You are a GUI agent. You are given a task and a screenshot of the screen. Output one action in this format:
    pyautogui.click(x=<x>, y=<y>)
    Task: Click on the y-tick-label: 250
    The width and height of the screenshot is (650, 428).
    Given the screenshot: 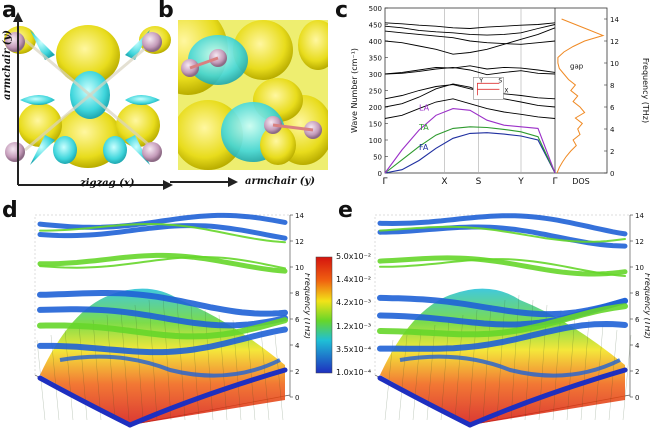 What is the action you would take?
    pyautogui.click(x=375, y=92)
    